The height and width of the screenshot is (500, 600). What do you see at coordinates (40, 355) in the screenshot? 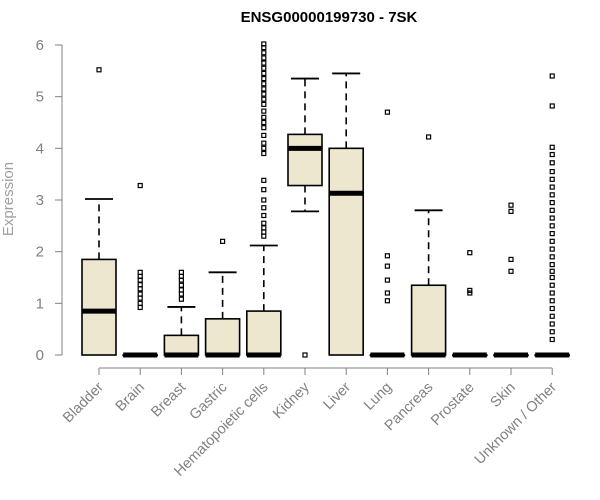
I see `y-tick-label: 0` at bounding box center [40, 355].